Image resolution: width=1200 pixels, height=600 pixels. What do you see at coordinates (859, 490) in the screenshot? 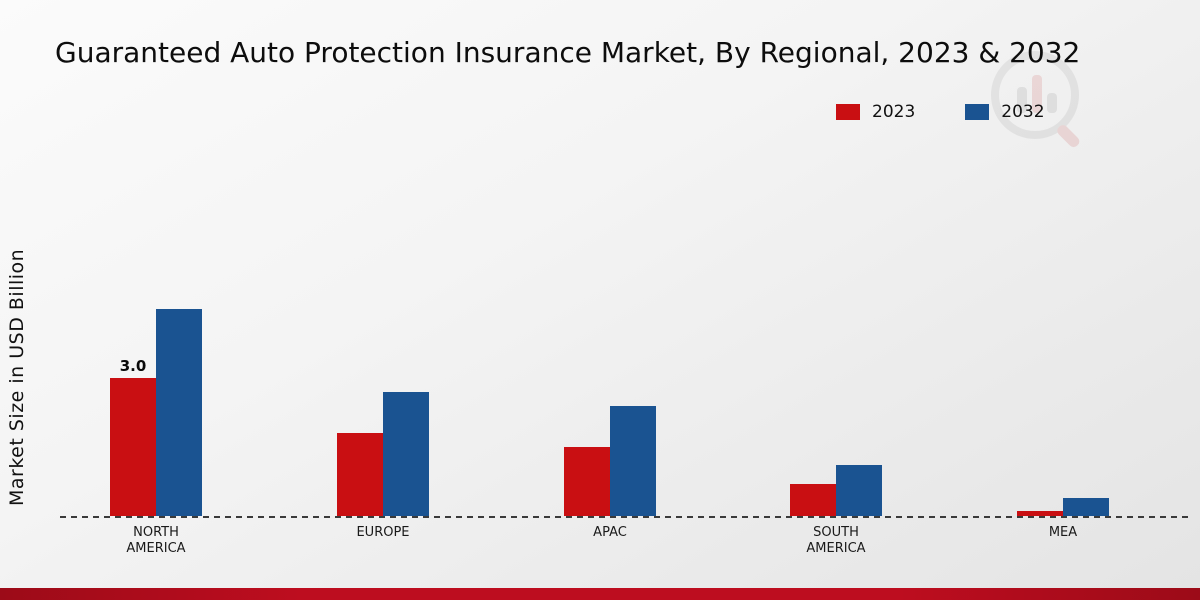
I see `bar-2032-south-america` at bounding box center [859, 490].